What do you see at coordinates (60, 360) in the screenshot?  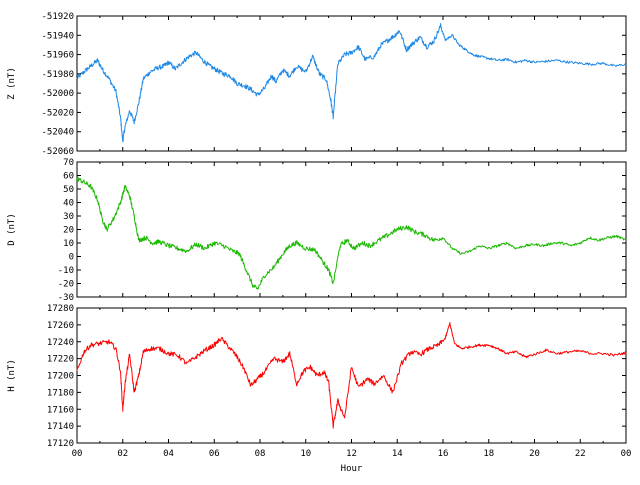 I see `panel-h-ytick-label: 17220` at bounding box center [60, 360].